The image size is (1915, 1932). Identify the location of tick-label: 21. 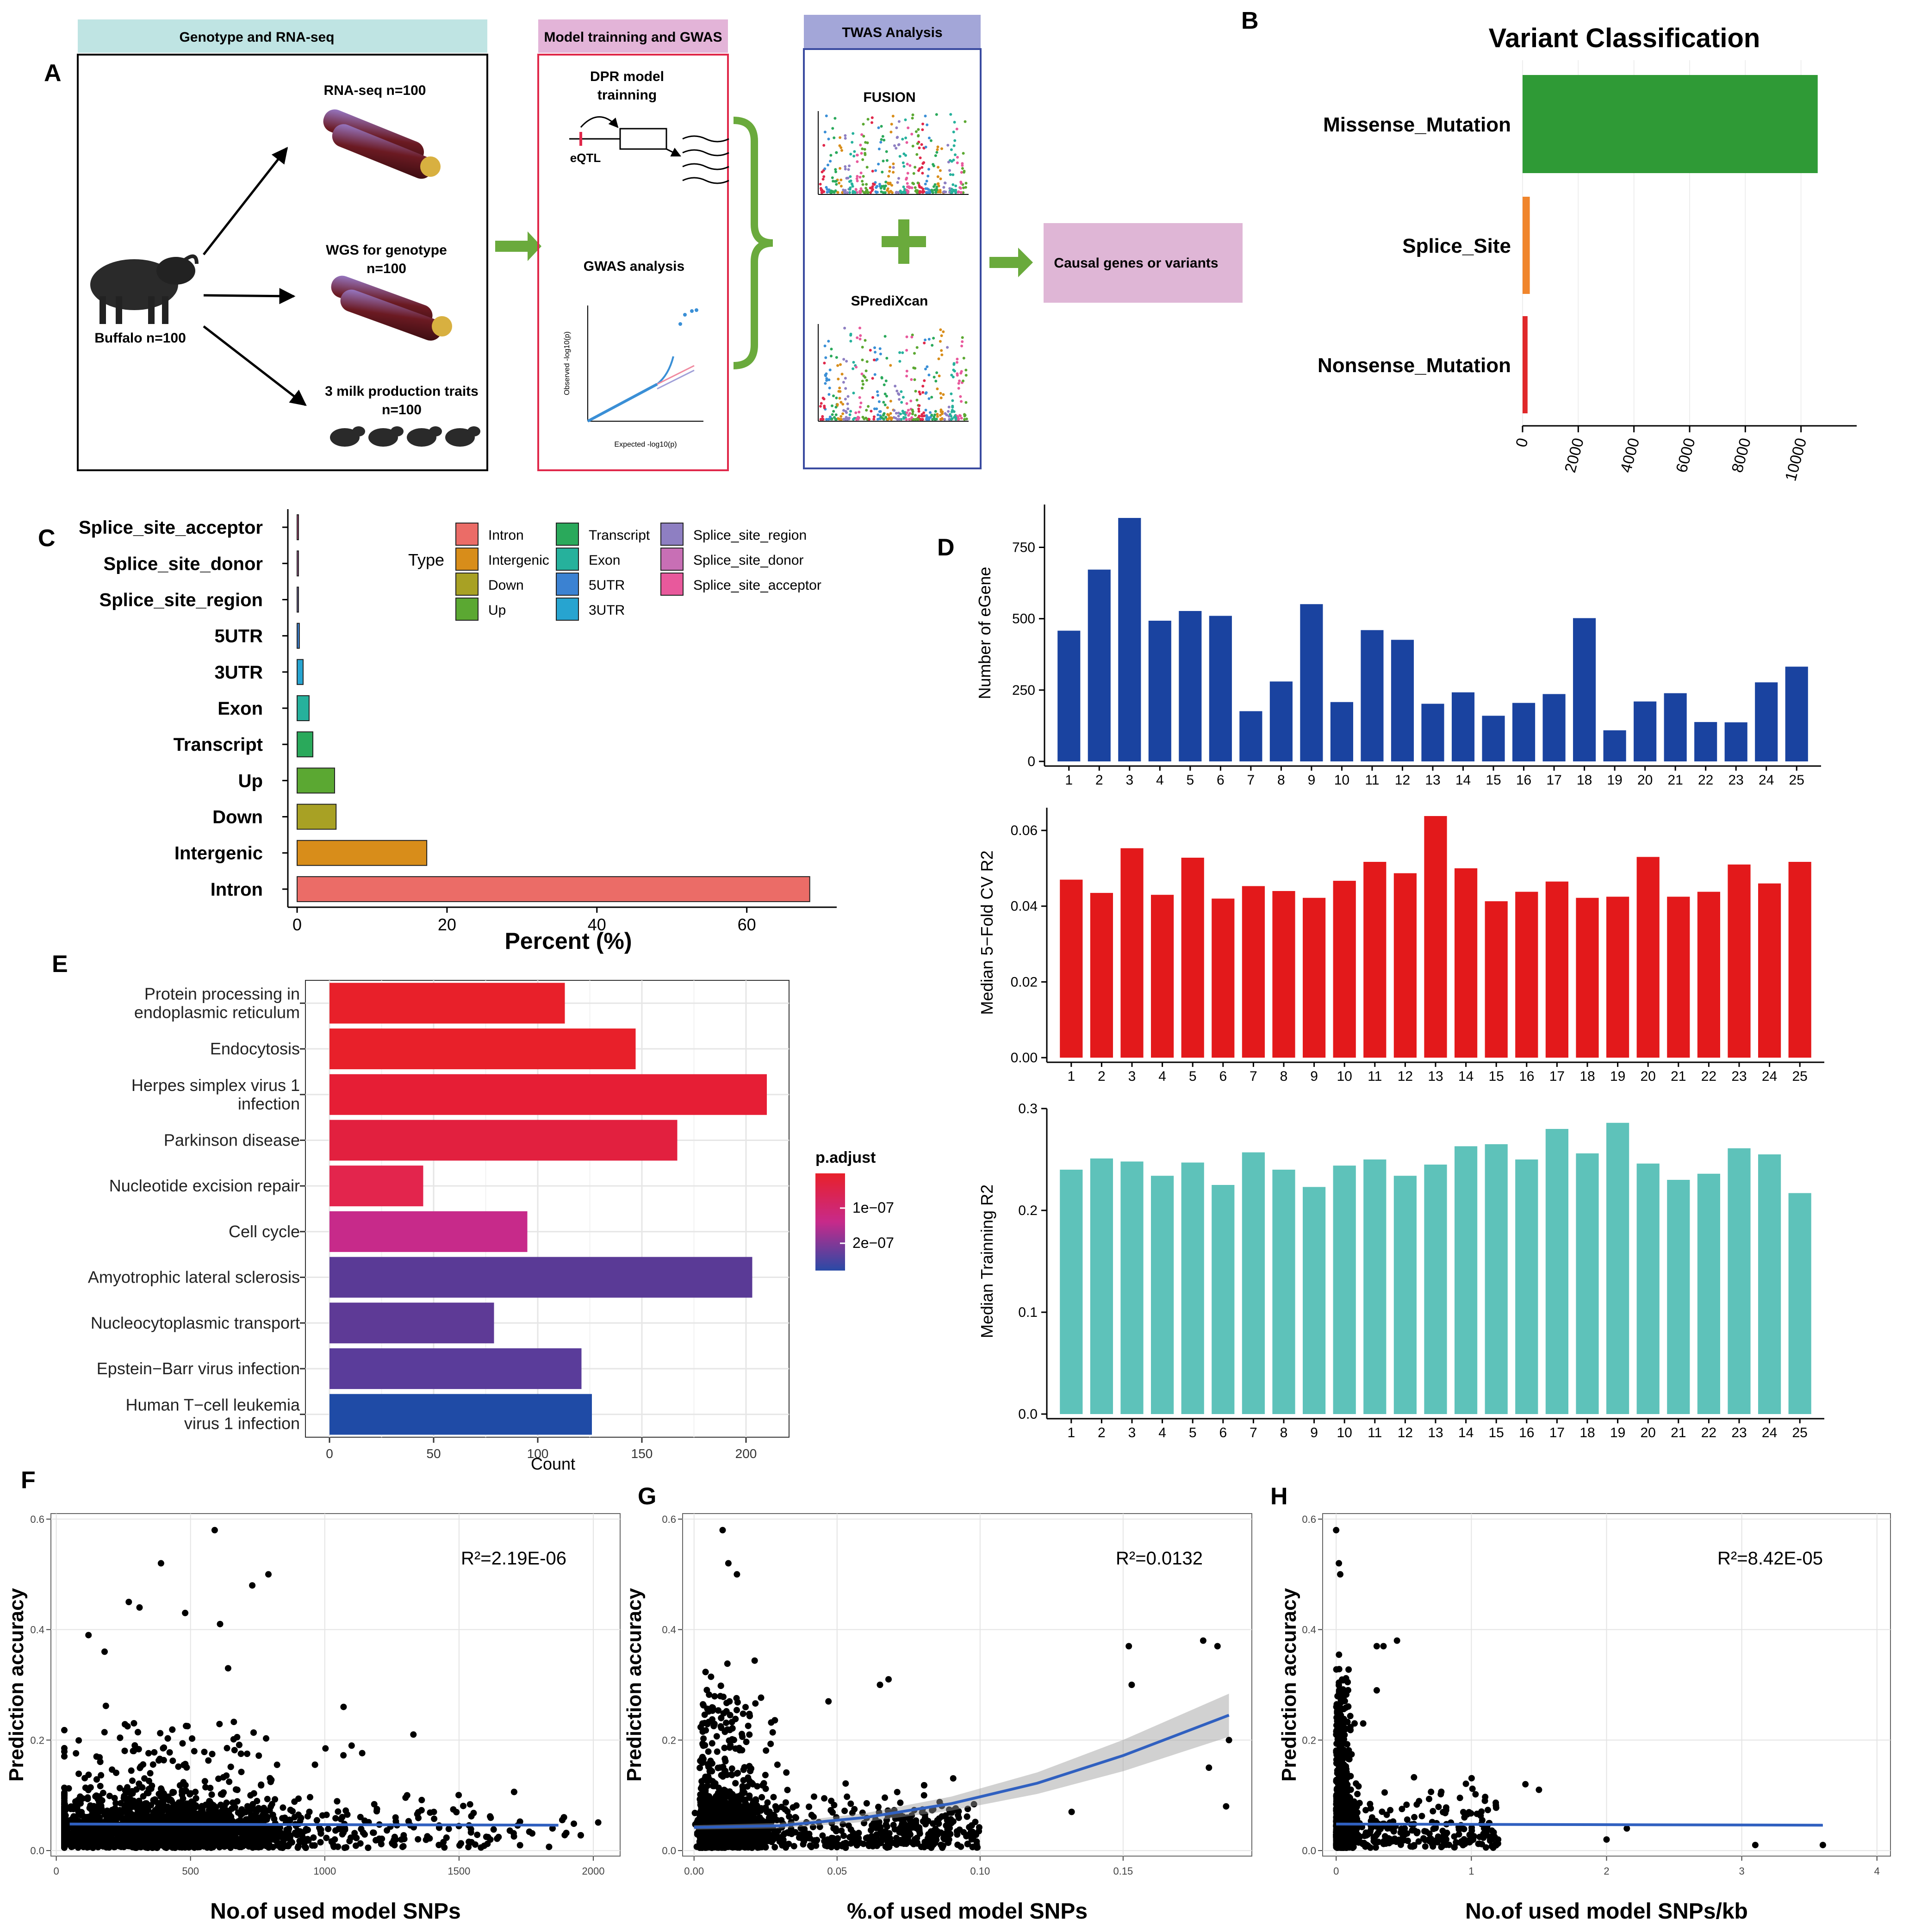
(1675, 780).